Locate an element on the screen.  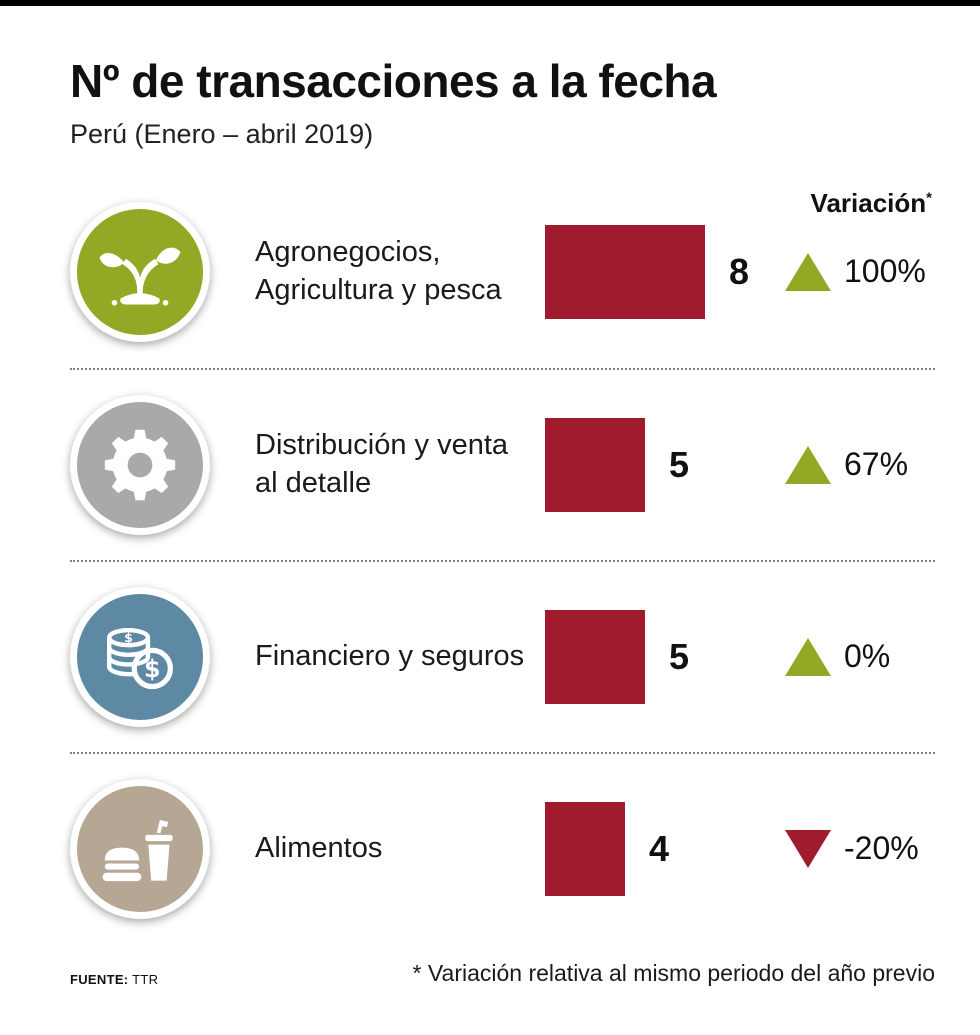
variation-cell: 100% is located at coordinates (860, 271).